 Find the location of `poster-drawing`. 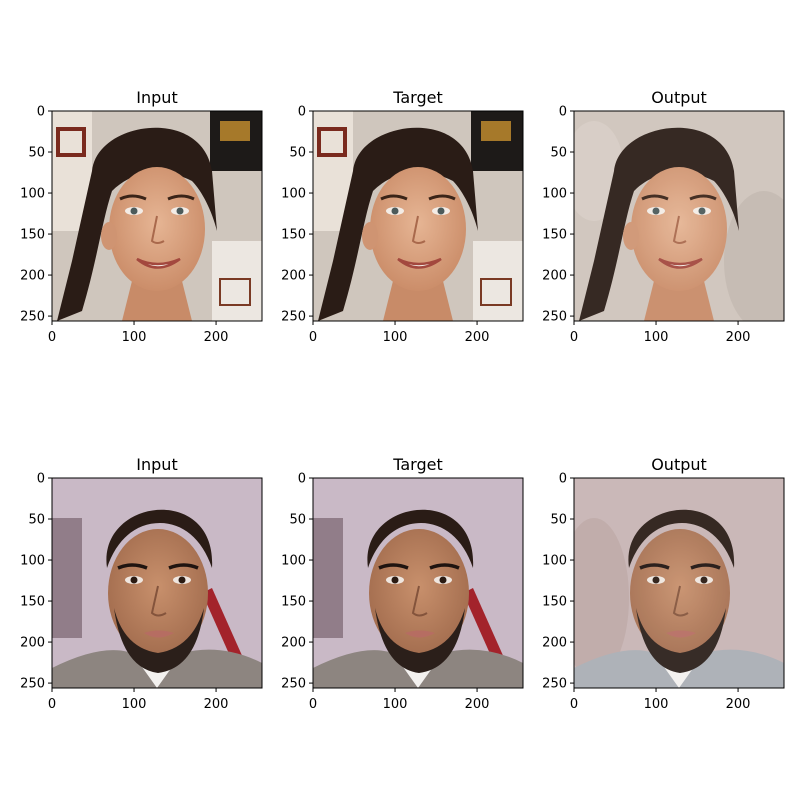

poster-drawing is located at coordinates (496, 292).